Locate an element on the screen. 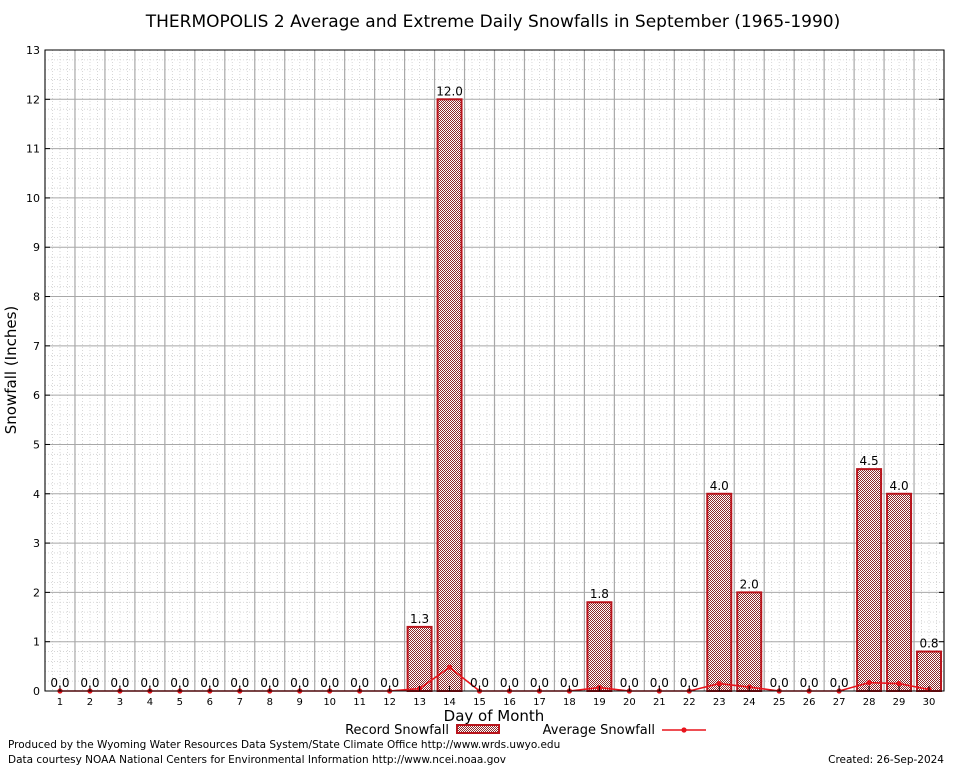 The width and height of the screenshot is (954, 768). y-tick-label: 11 is located at coordinates (33, 149).